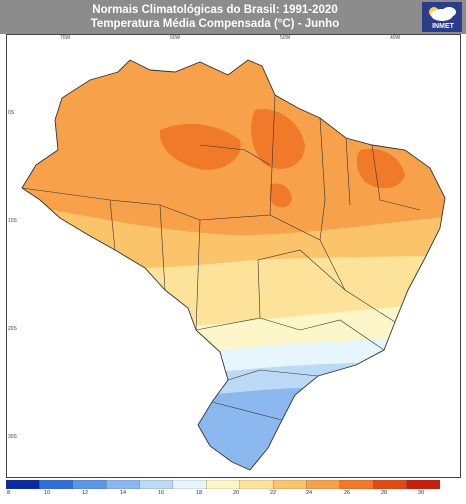  Describe the element at coordinates (161, 493) in the screenshot. I see `scale-tick-16: 16` at that location.